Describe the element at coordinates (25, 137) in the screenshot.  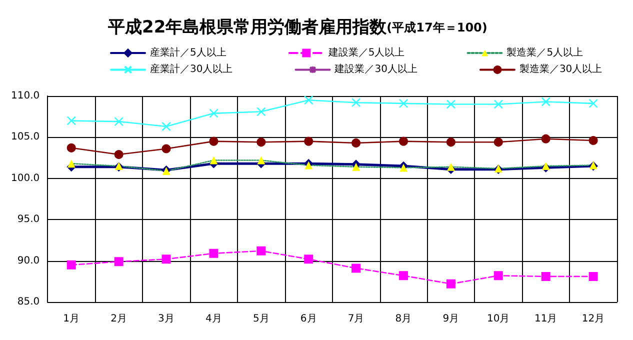
I see `y-tick-label: 105.0` at that location.